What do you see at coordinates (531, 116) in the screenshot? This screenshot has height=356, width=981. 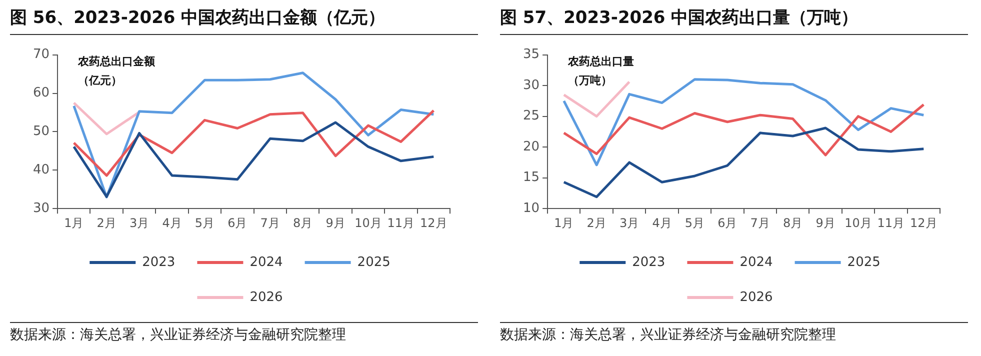 I see `y-tick-label: 25` at bounding box center [531, 116].